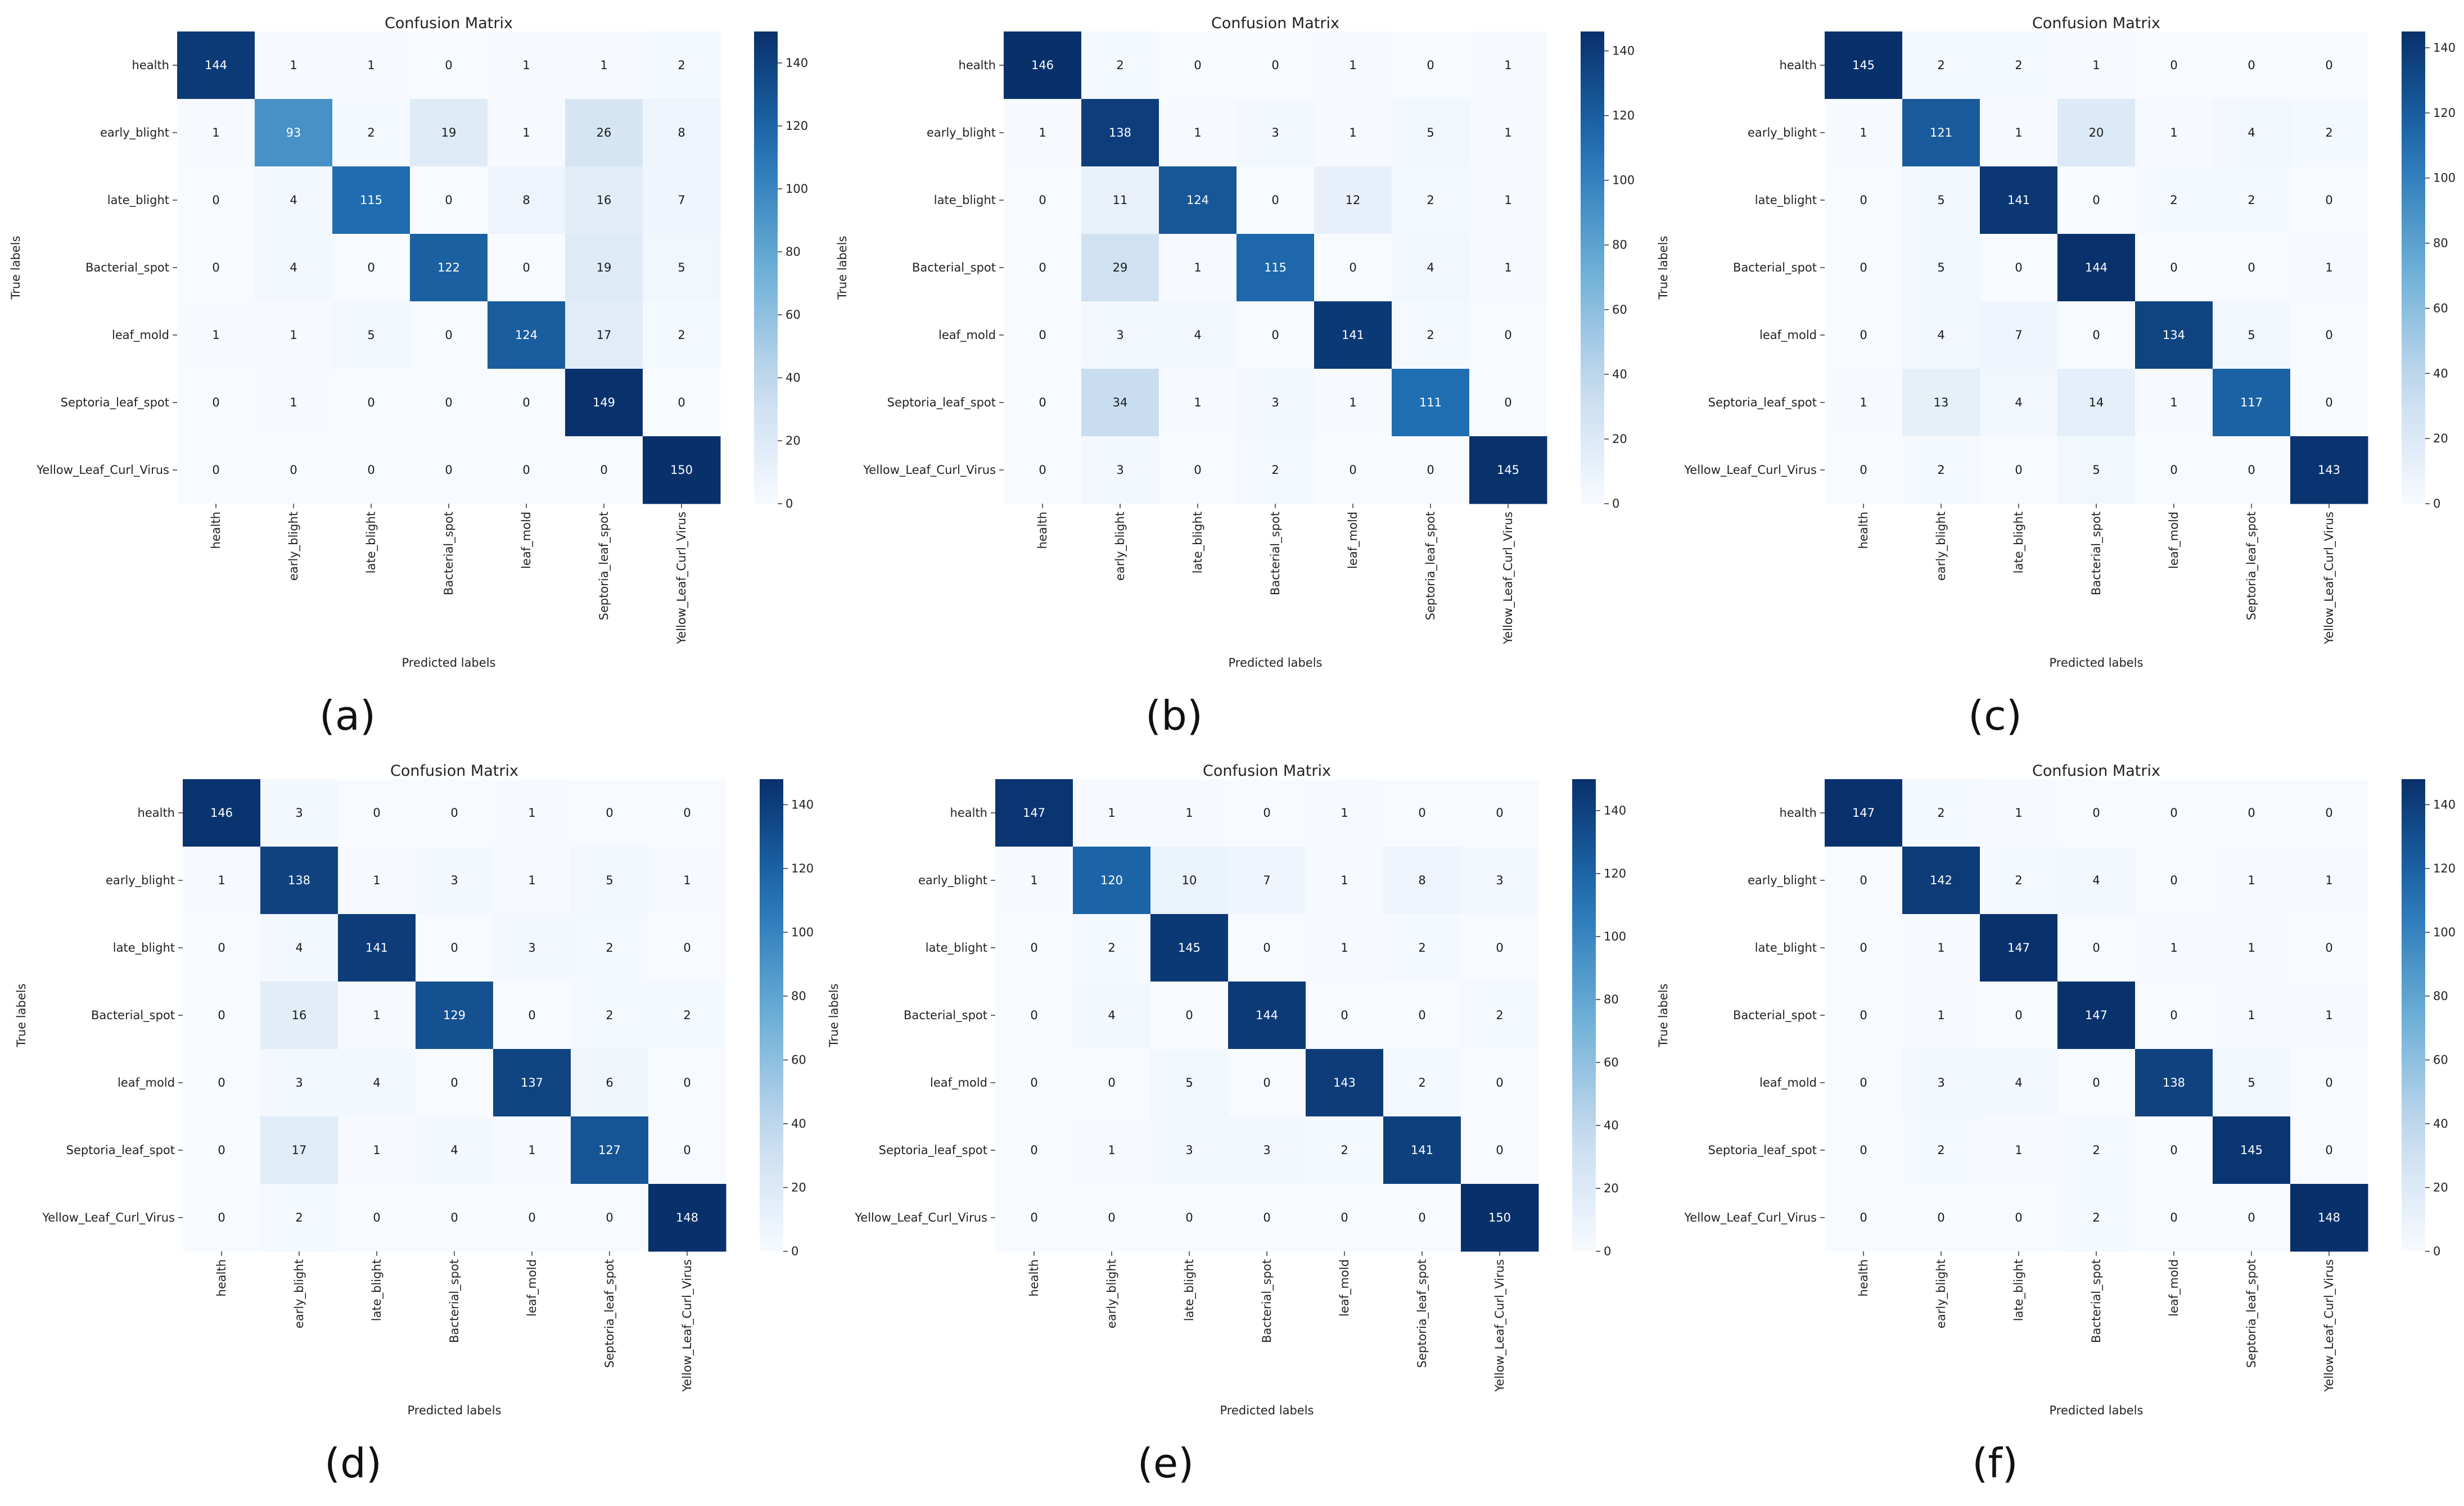 This screenshot has height=1506, width=2464. What do you see at coordinates (1786, 948) in the screenshot?
I see `y-tick-label: late_blight` at bounding box center [1786, 948].